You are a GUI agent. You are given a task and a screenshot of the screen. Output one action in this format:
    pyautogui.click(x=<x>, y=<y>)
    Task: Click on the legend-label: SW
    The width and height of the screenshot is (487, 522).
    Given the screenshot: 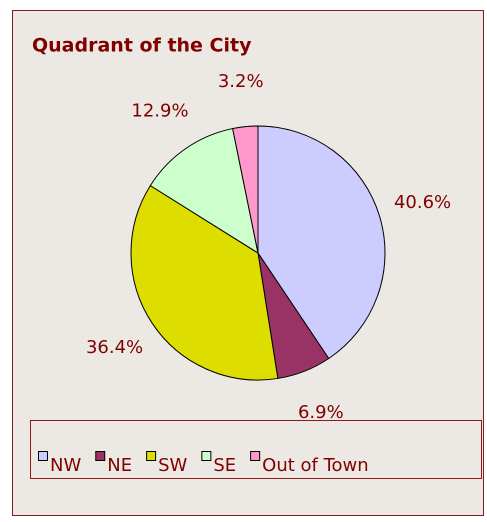 What is the action you would take?
    pyautogui.click(x=172, y=465)
    